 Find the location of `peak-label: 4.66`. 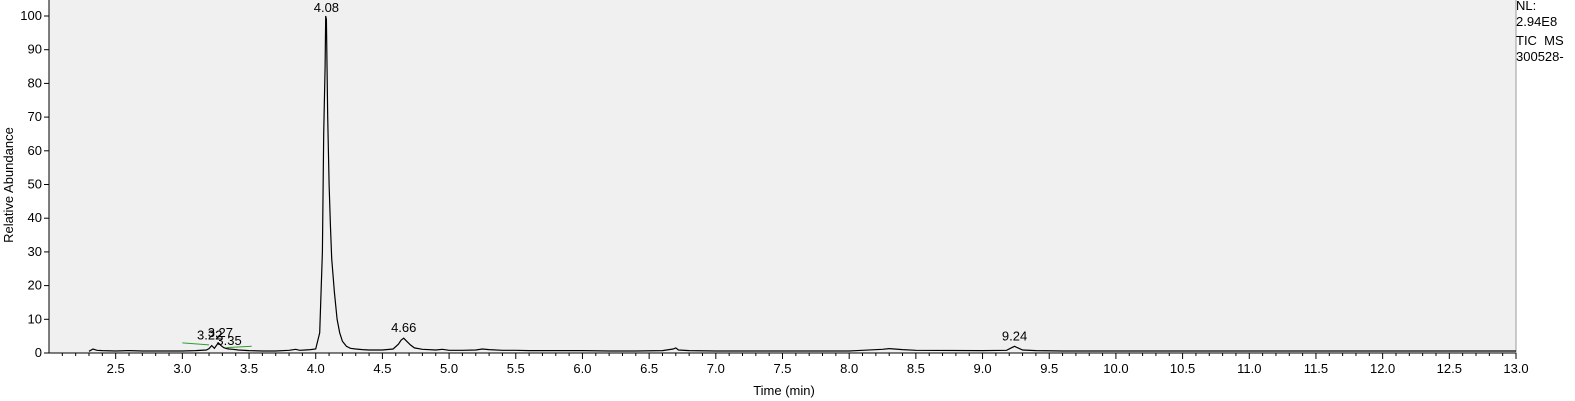

peak-label: 4.66 is located at coordinates (403, 327).